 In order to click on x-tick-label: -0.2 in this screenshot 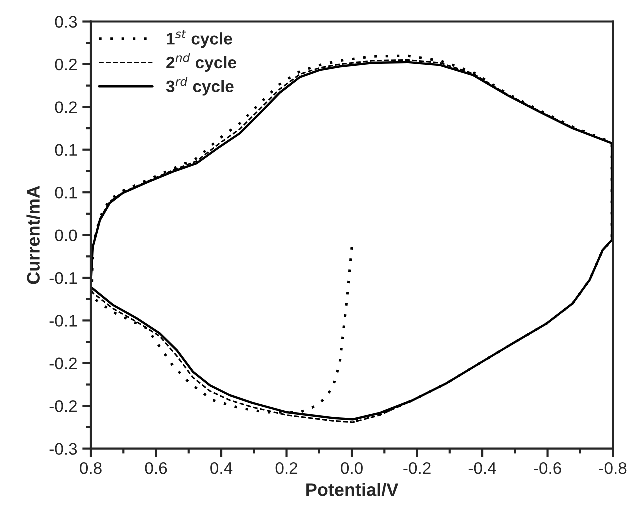, I will do `click(417, 468)`.